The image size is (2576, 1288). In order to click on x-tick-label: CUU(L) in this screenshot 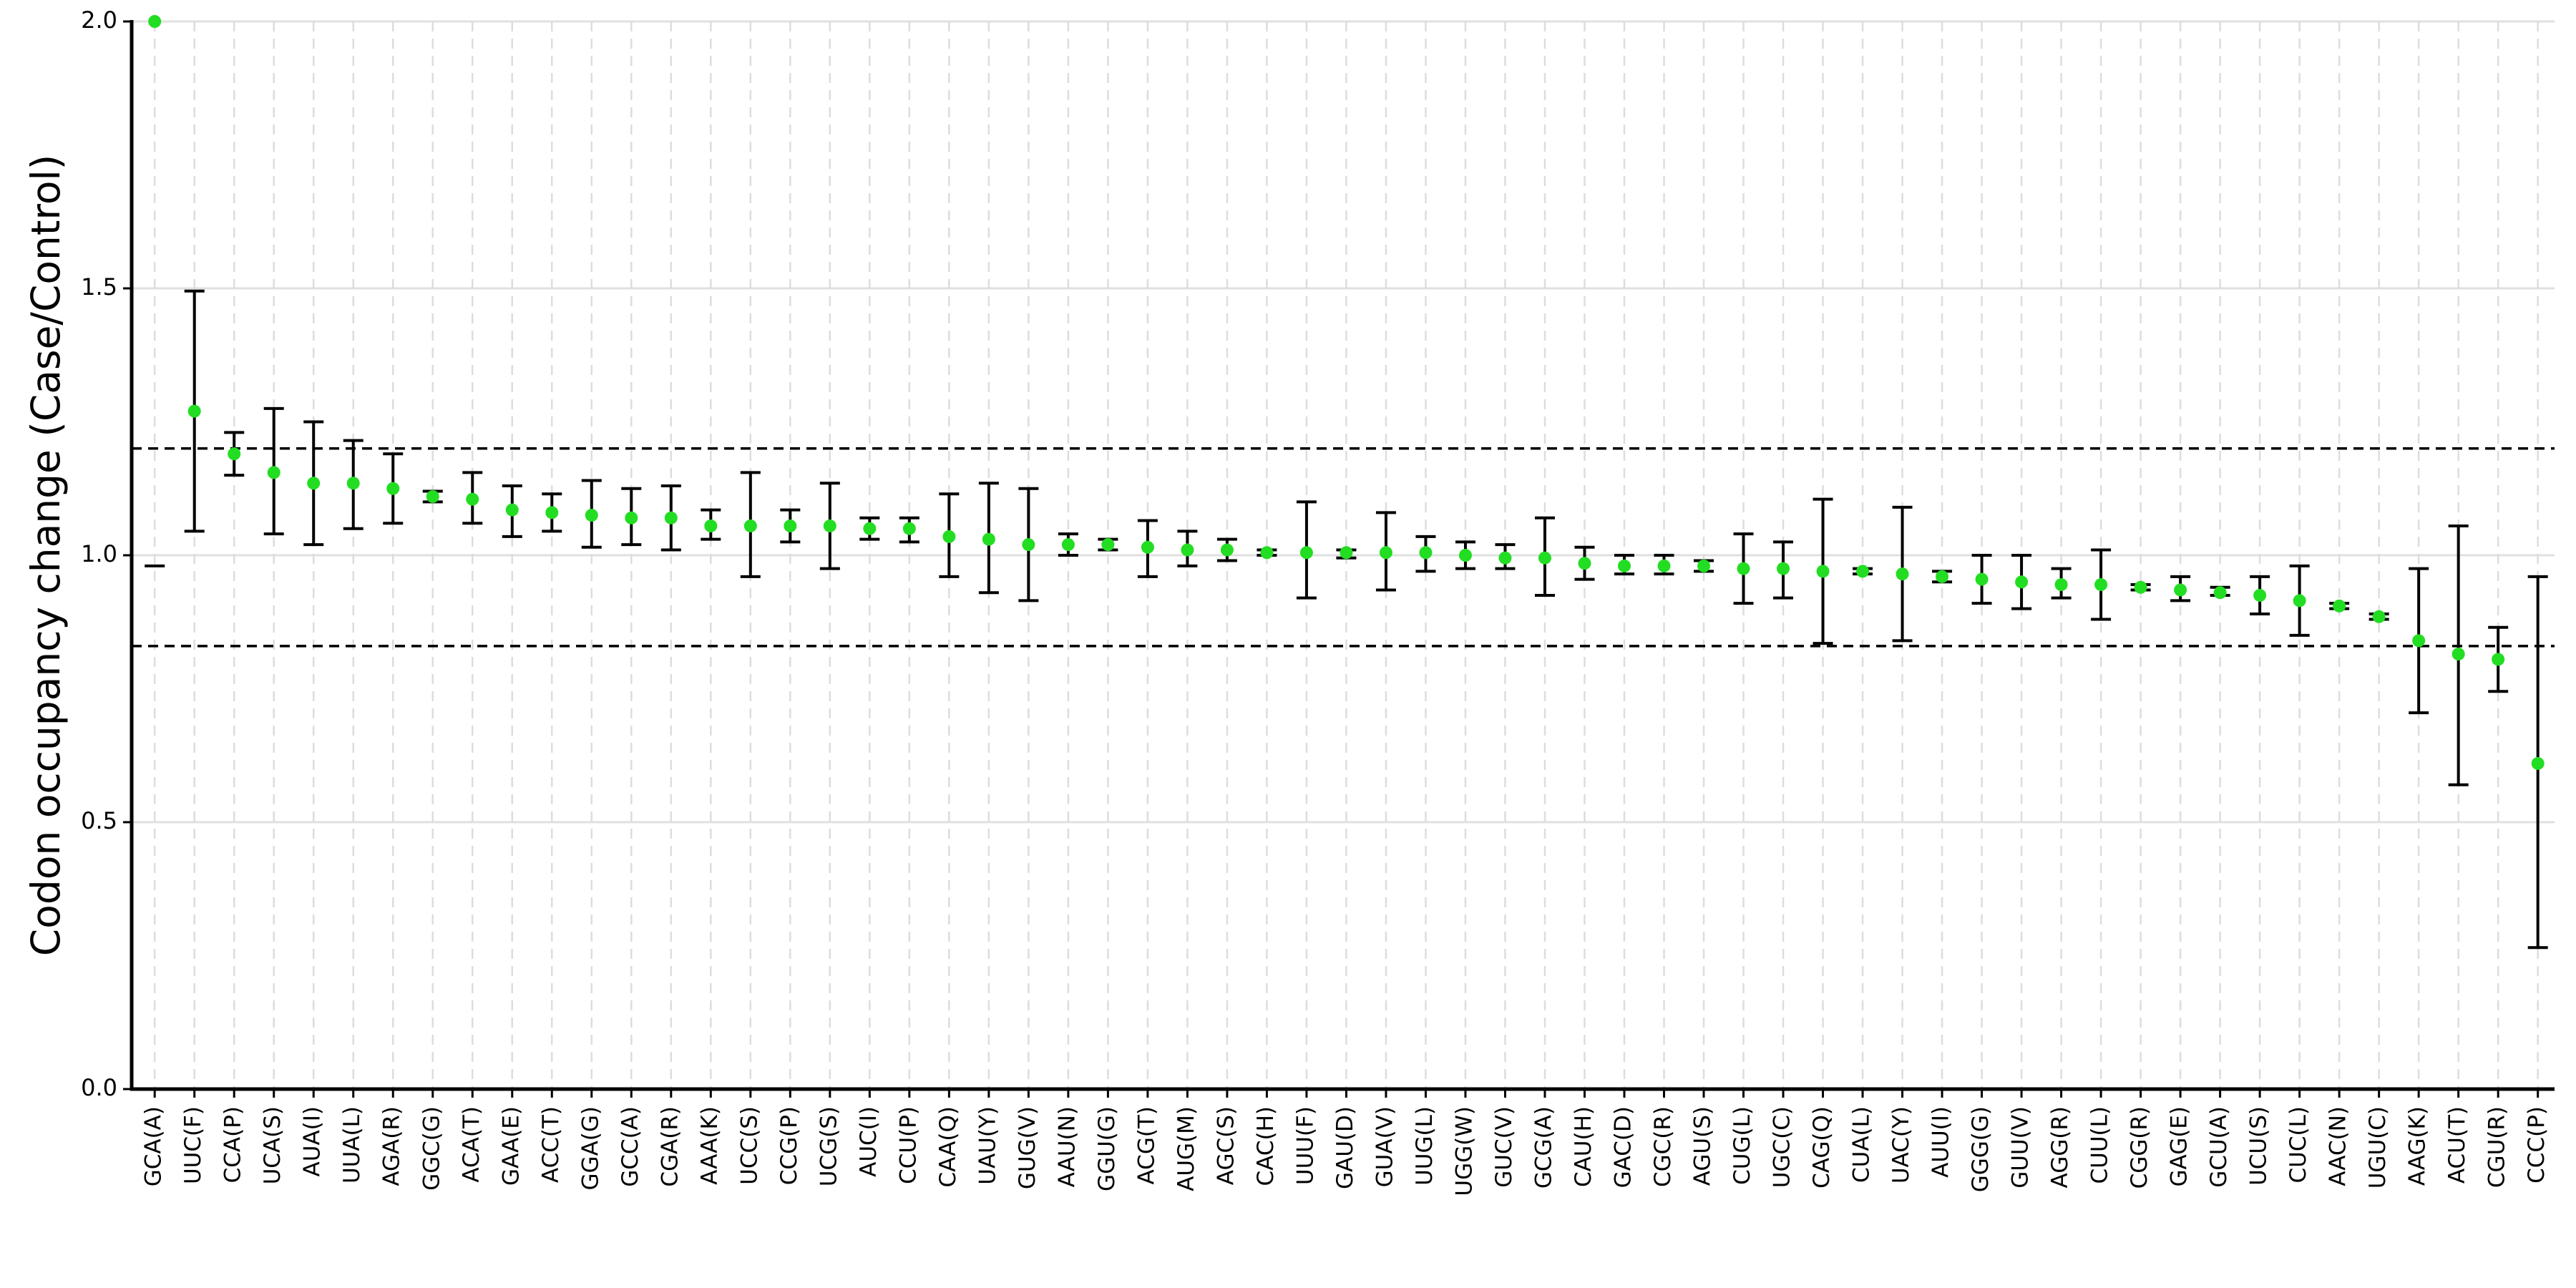, I will do `click(2100, 1145)`.